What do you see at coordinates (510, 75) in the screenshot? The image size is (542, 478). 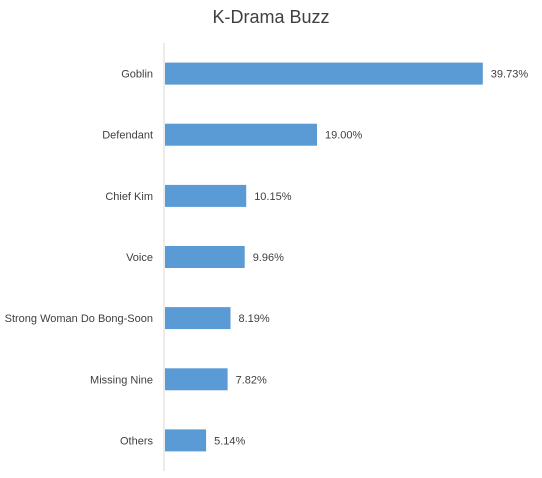 I see `data-label-goblin: 39.73%` at bounding box center [510, 75].